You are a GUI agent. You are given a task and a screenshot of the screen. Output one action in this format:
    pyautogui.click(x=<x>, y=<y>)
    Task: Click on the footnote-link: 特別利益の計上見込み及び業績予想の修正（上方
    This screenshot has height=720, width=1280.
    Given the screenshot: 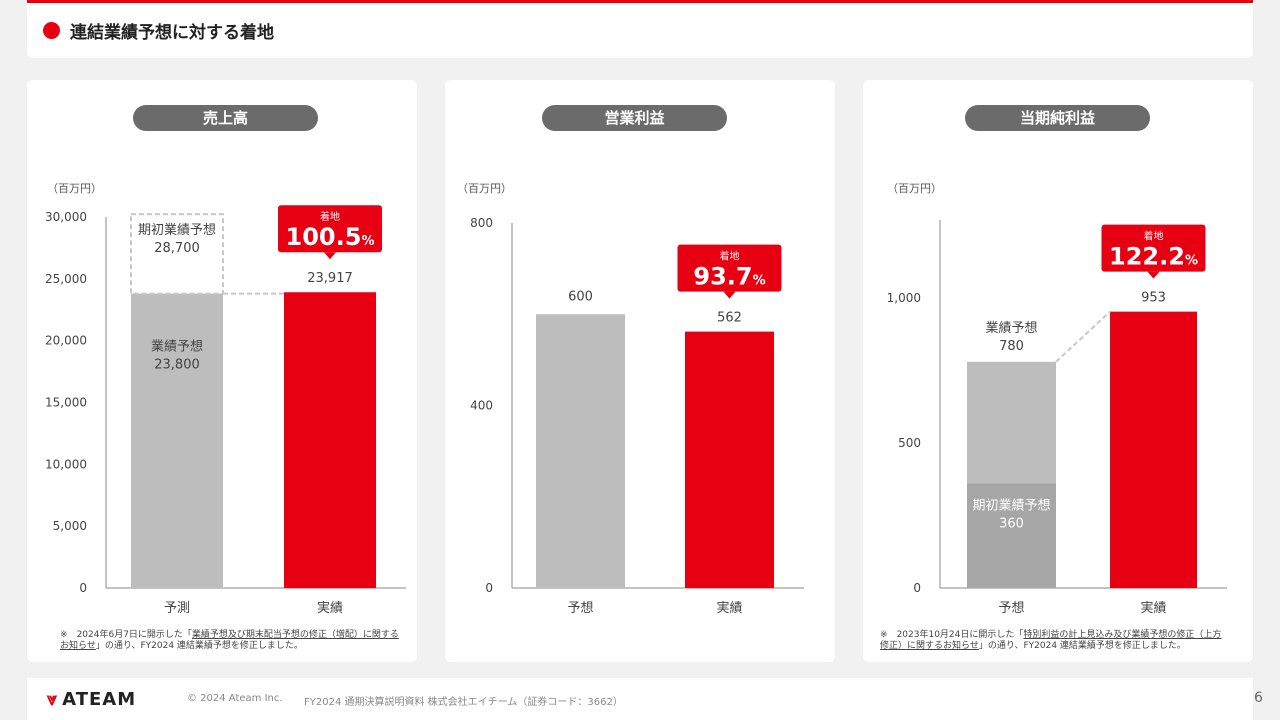 What is the action you would take?
    pyautogui.click(x=1122, y=635)
    